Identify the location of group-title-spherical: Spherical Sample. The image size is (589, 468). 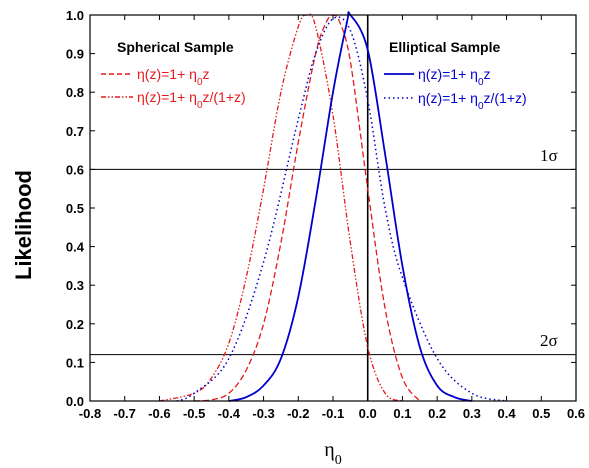
(175, 47).